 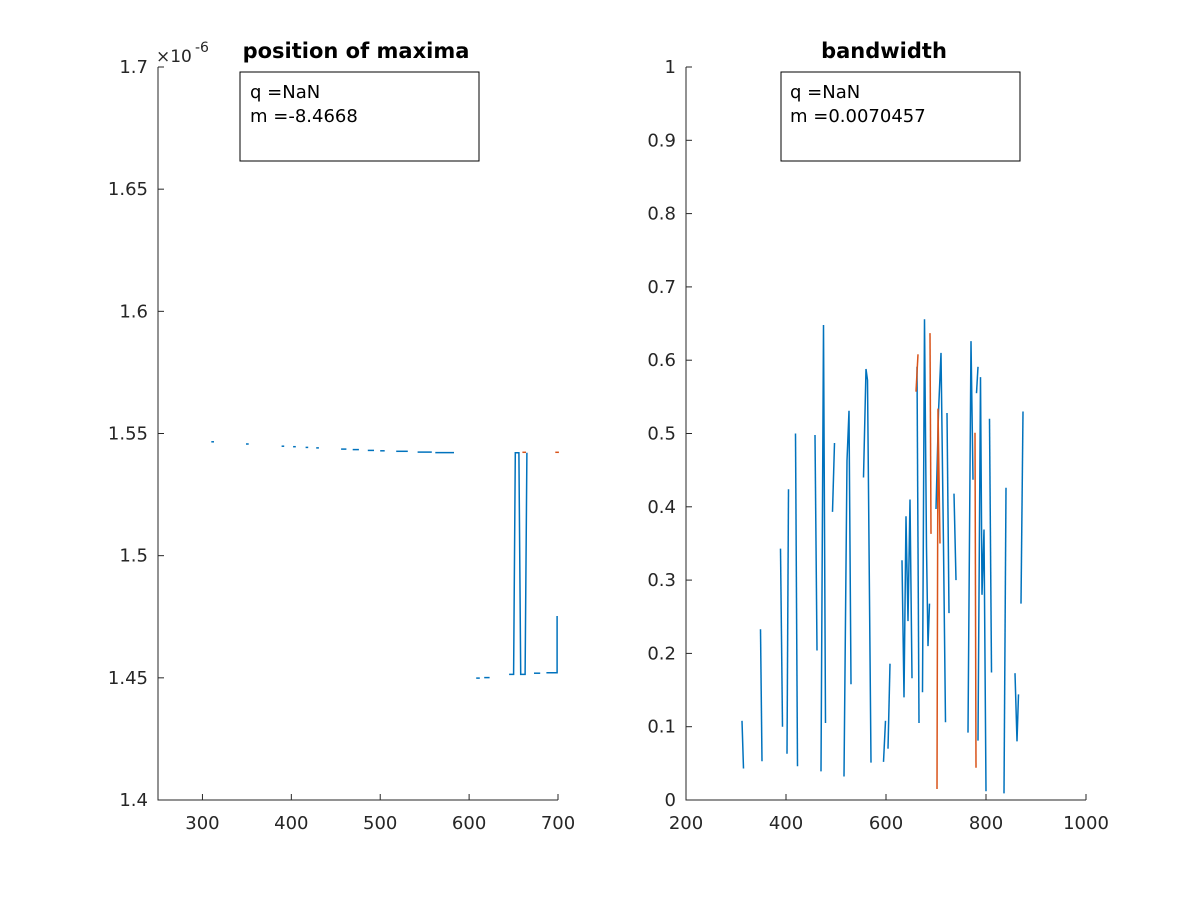 I want to click on left-y-tick-label: 1.45, so click(x=128, y=678).